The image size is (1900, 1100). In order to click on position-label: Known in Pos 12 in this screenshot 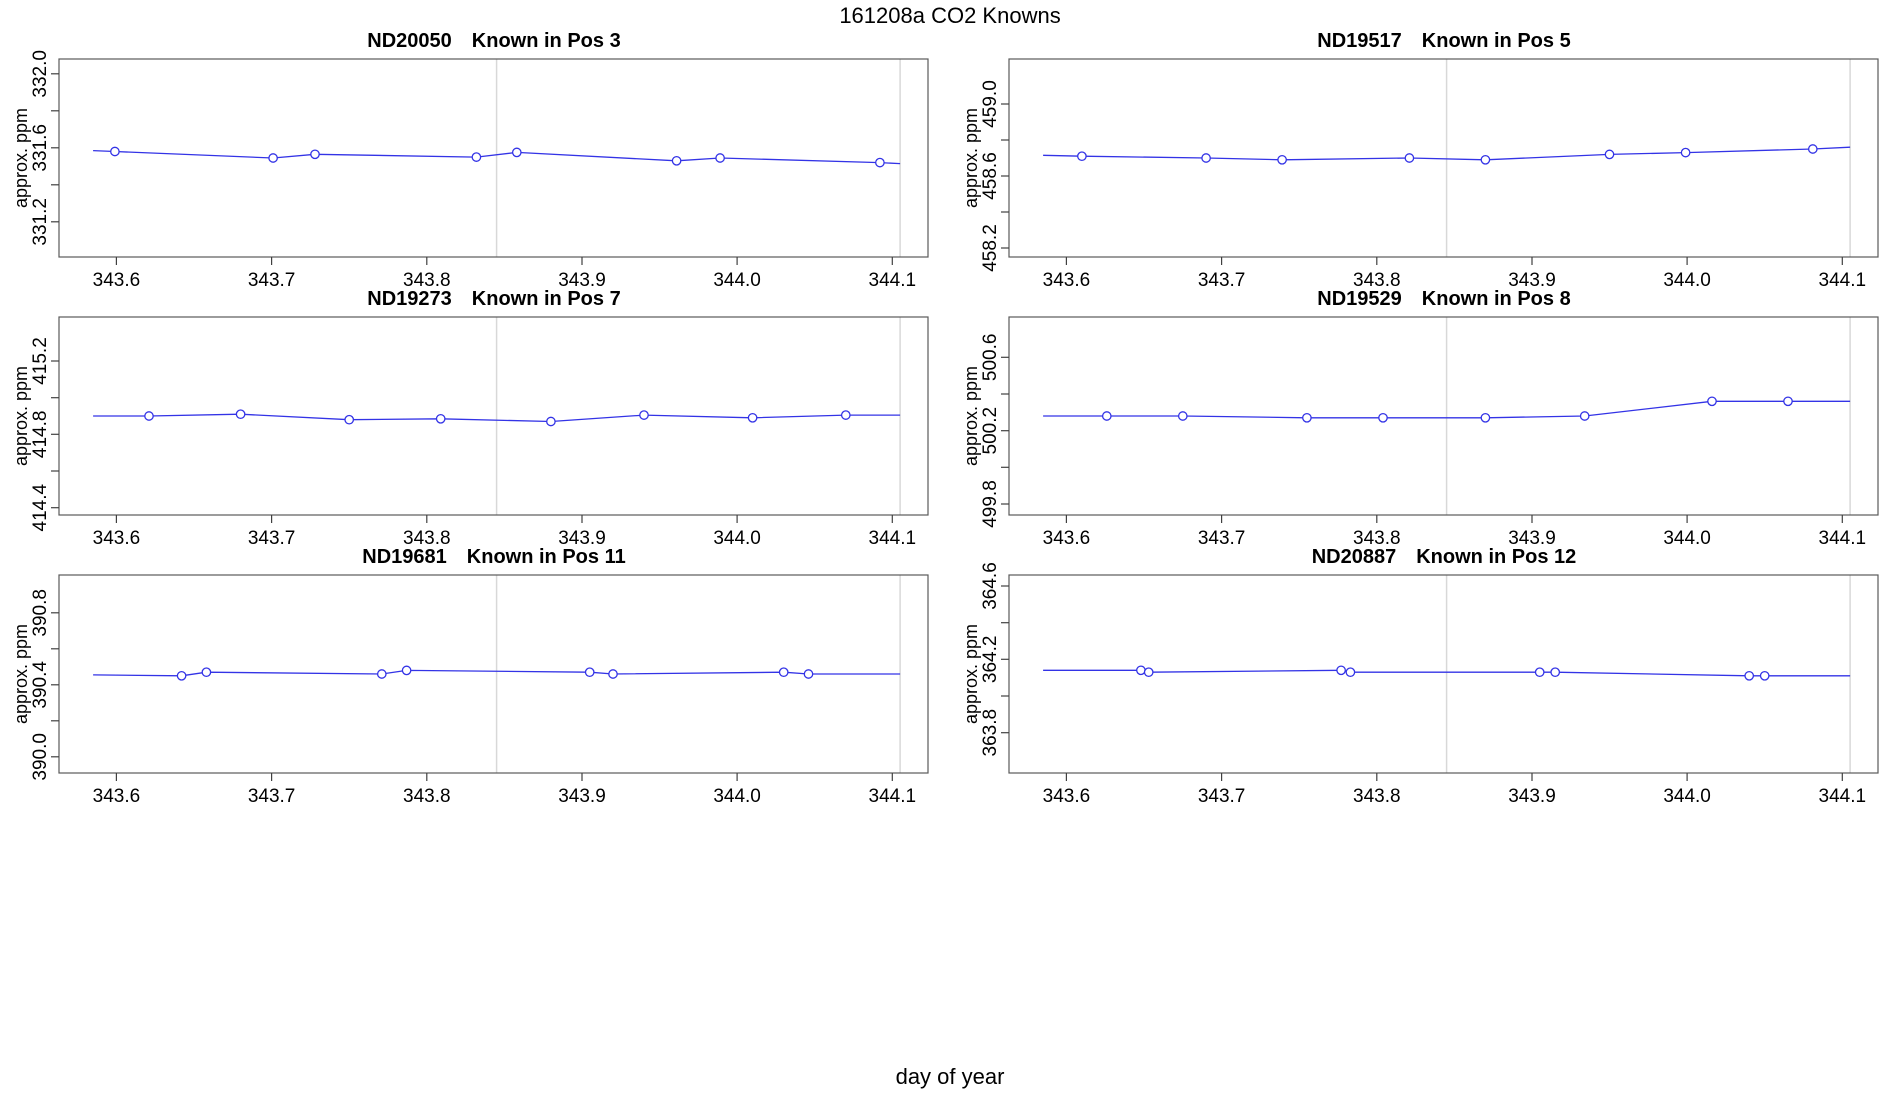, I will do `click(1496, 557)`.